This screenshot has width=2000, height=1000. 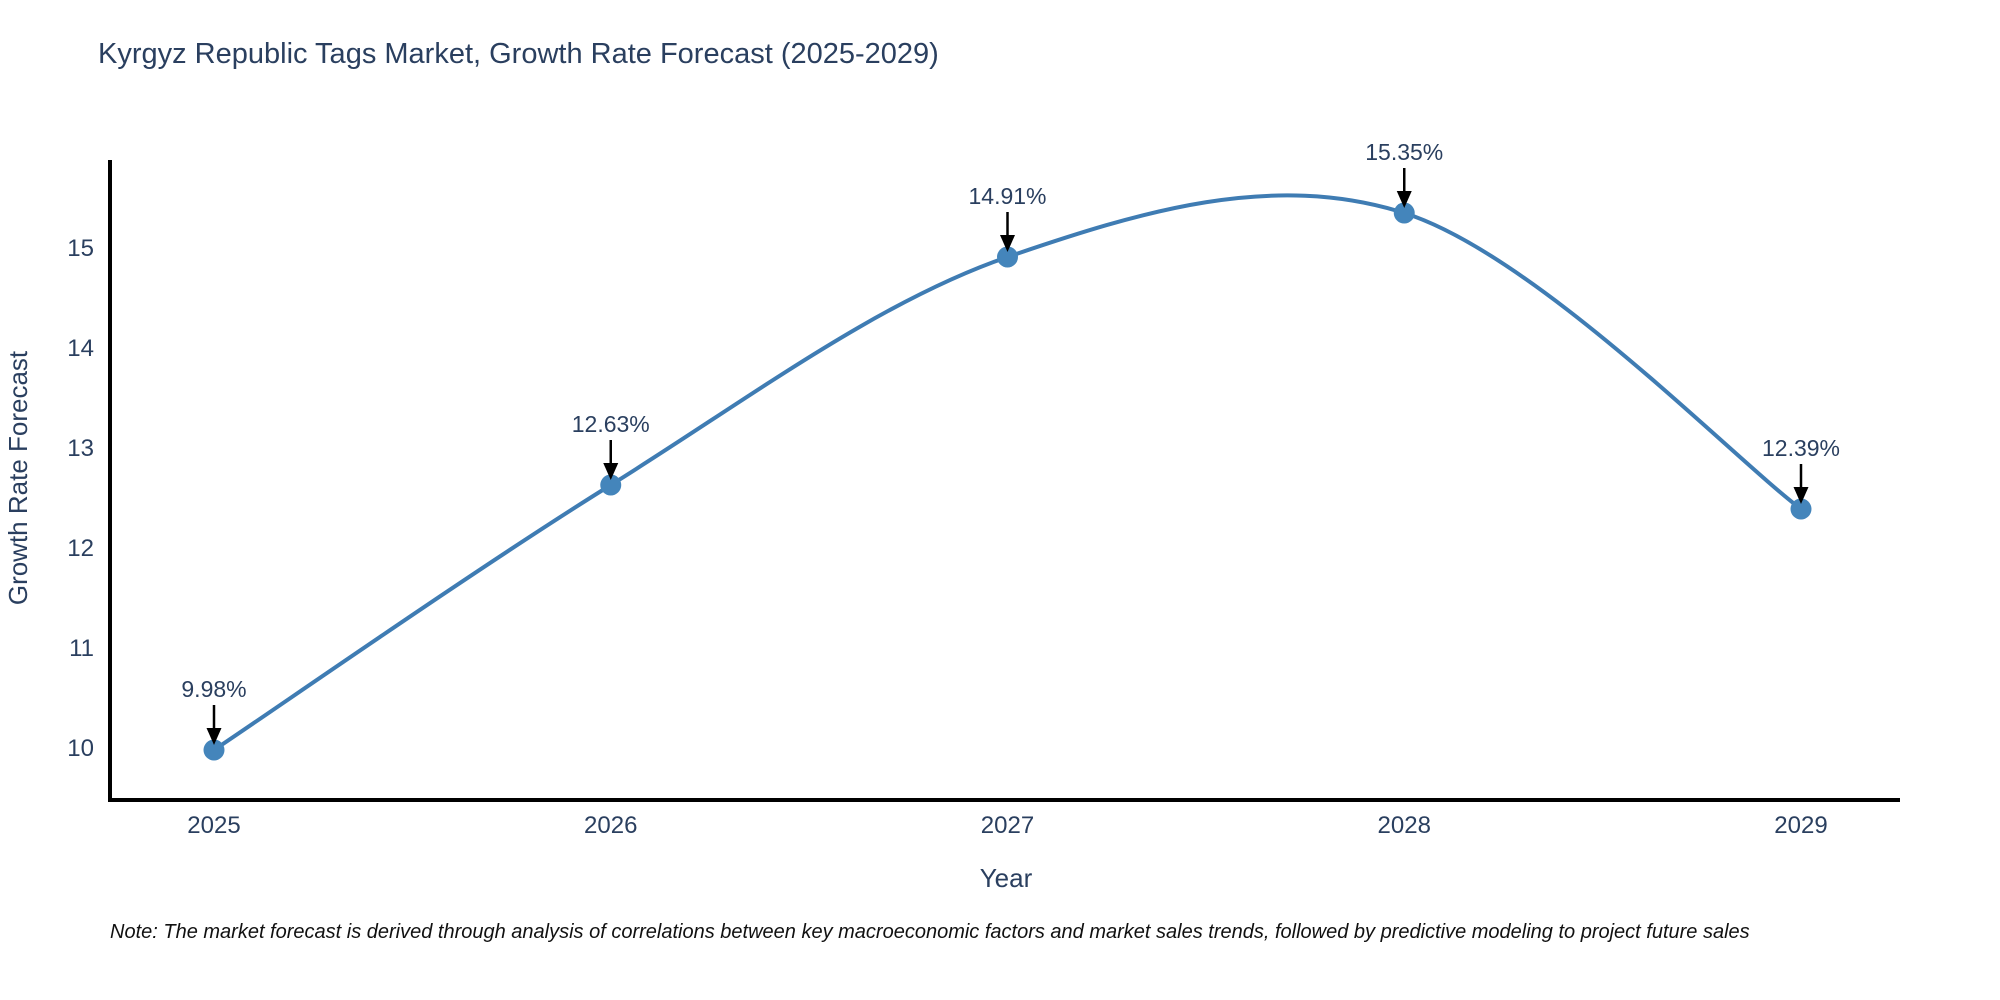 I want to click on data-point-label: 14.91%, so click(x=1007, y=196).